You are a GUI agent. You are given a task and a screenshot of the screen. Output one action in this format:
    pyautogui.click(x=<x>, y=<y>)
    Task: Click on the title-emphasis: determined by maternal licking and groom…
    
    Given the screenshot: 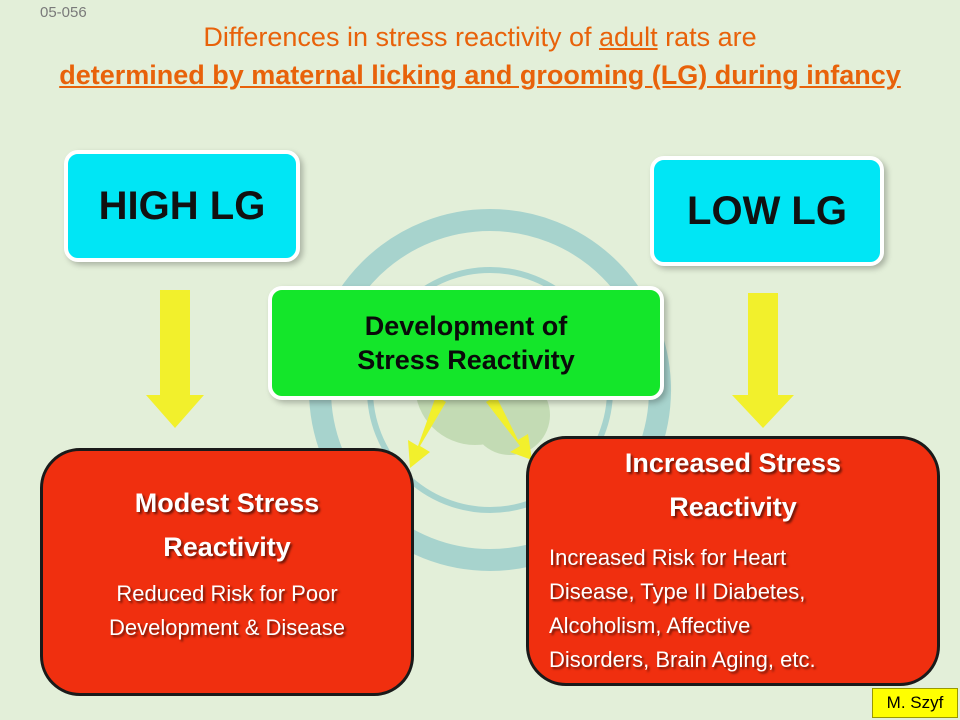 What is the action you would take?
    pyautogui.click(x=480, y=75)
    